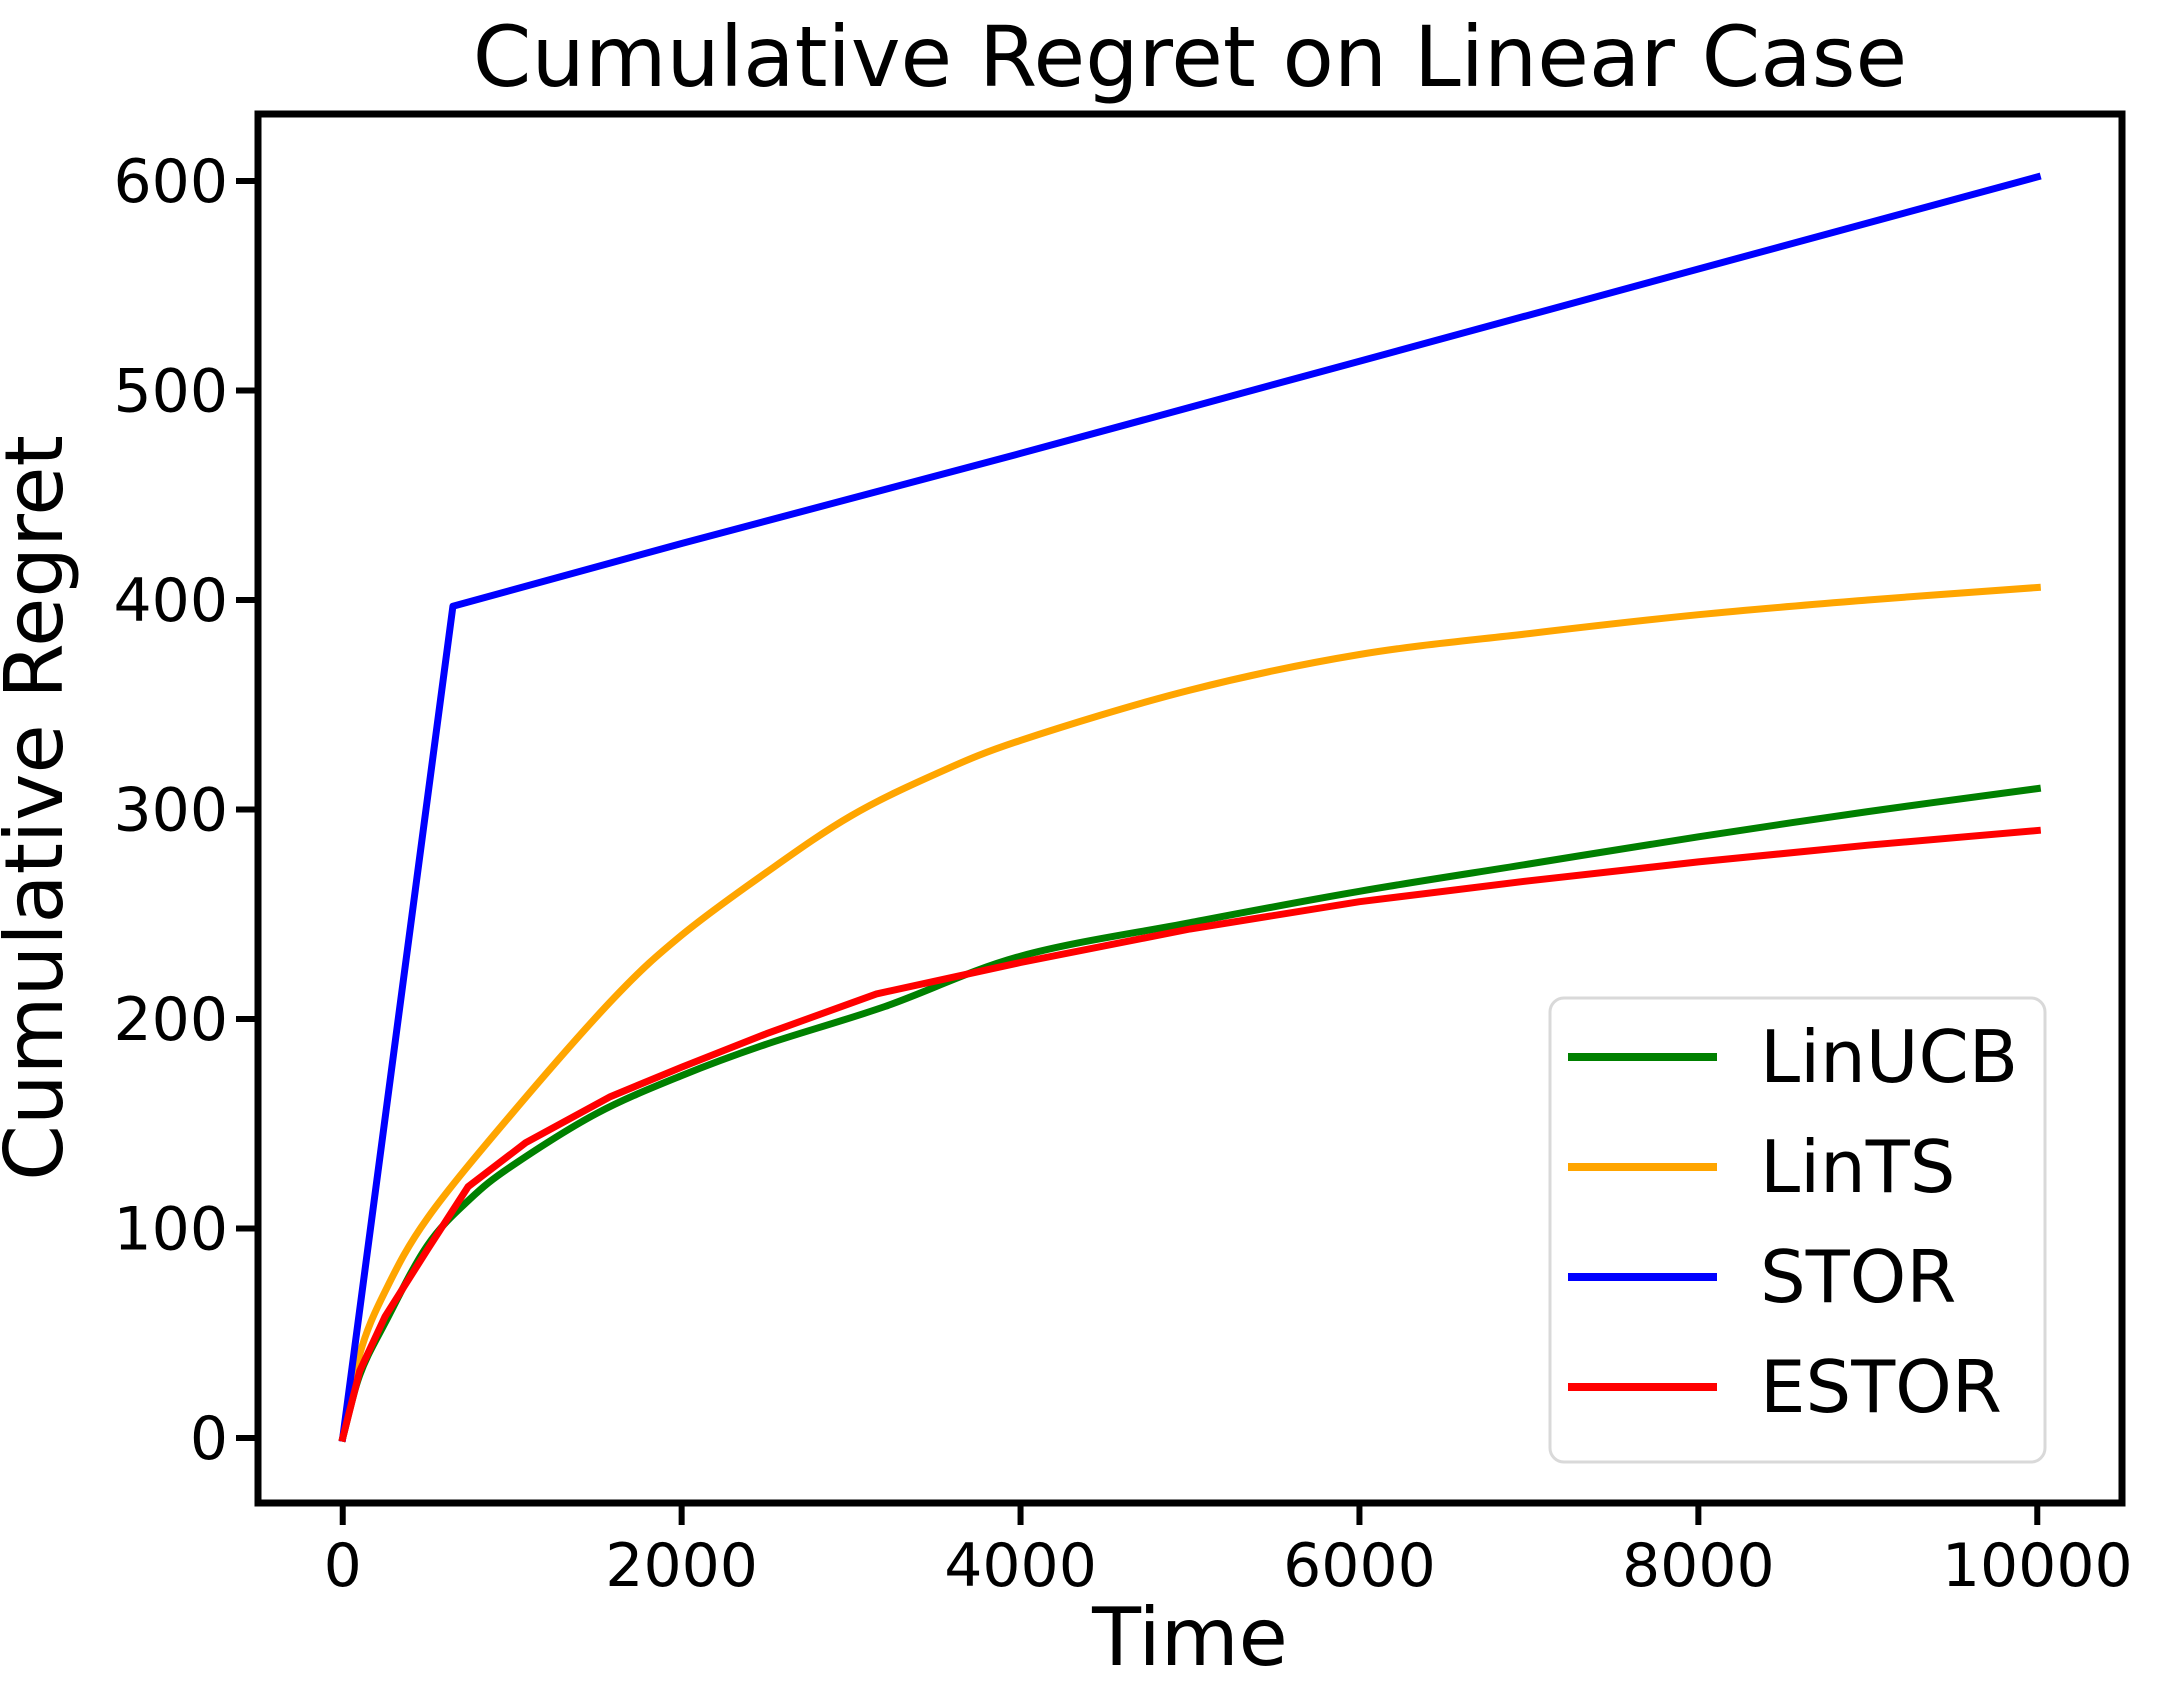 This screenshot has height=1706, width=2158. I want to click on legend-box, so click(1797, 1230).